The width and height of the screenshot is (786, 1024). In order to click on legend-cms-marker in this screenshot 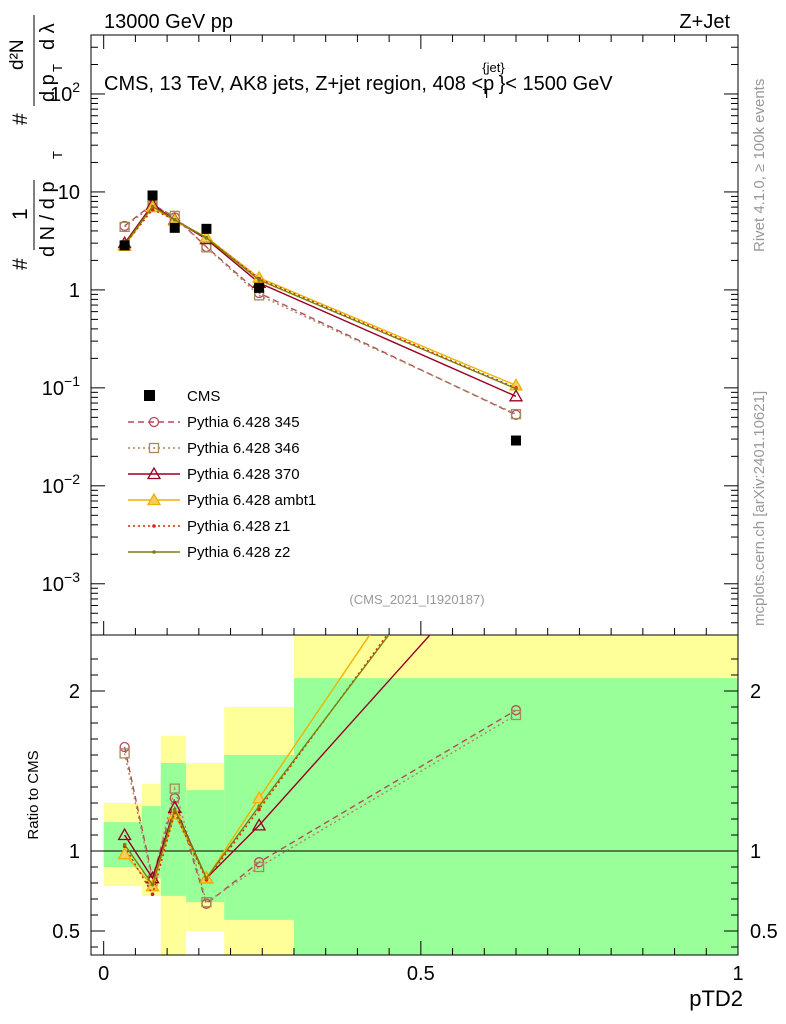, I will do `click(149, 395)`.